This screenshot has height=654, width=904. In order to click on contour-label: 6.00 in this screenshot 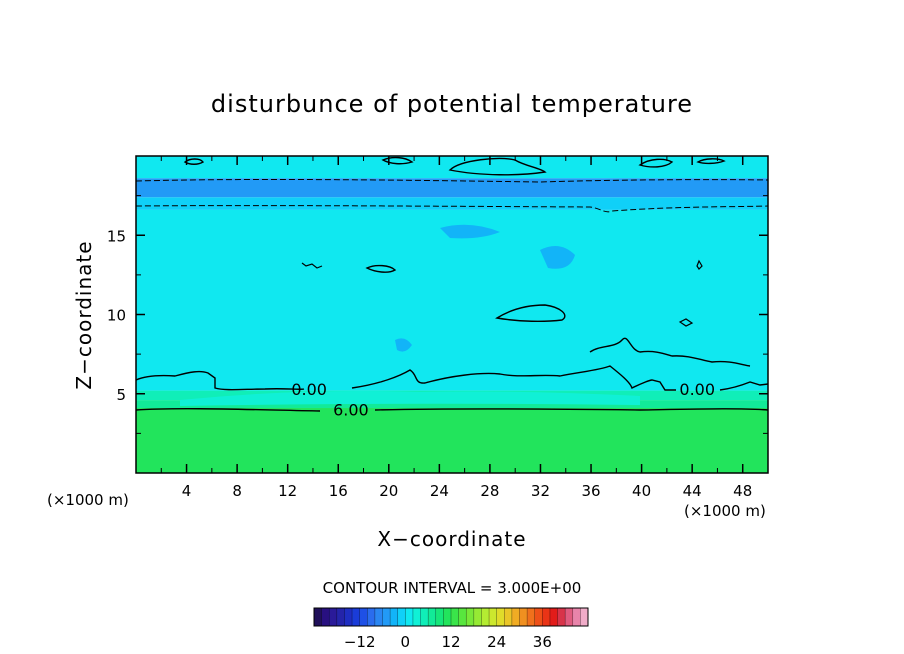, I will do `click(351, 410)`.